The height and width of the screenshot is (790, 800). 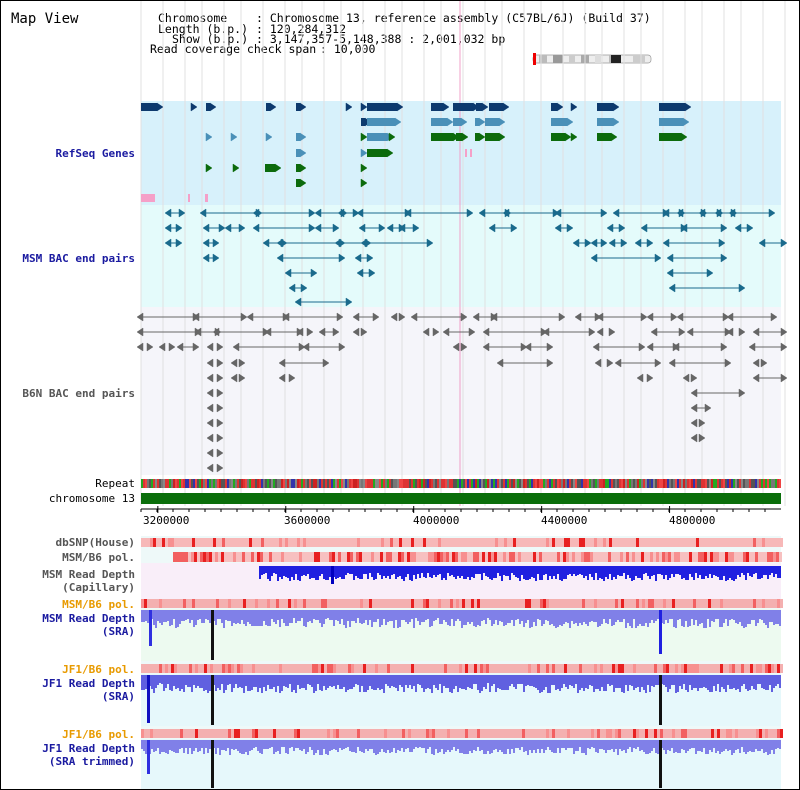 I want to click on track-label-msm-bac: MSM BAC end pairs, so click(x=78, y=258).